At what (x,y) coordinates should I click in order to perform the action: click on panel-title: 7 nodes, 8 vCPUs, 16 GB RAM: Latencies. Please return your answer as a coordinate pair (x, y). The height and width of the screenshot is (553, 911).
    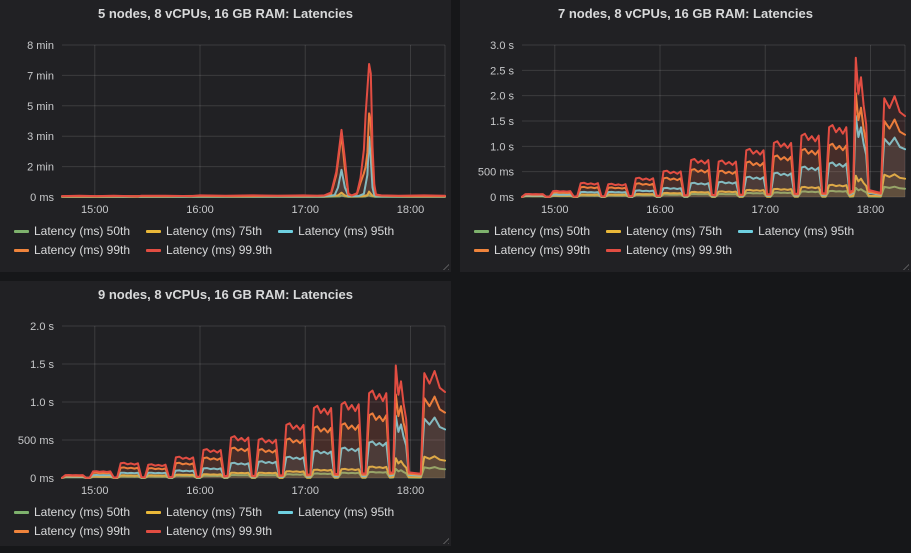
    Looking at the image, I should click on (685, 13).